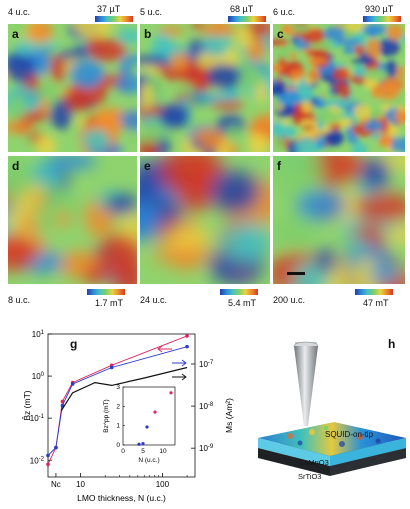 This screenshot has width=410, height=509. I want to click on panel-label-a: a, so click(15, 34).